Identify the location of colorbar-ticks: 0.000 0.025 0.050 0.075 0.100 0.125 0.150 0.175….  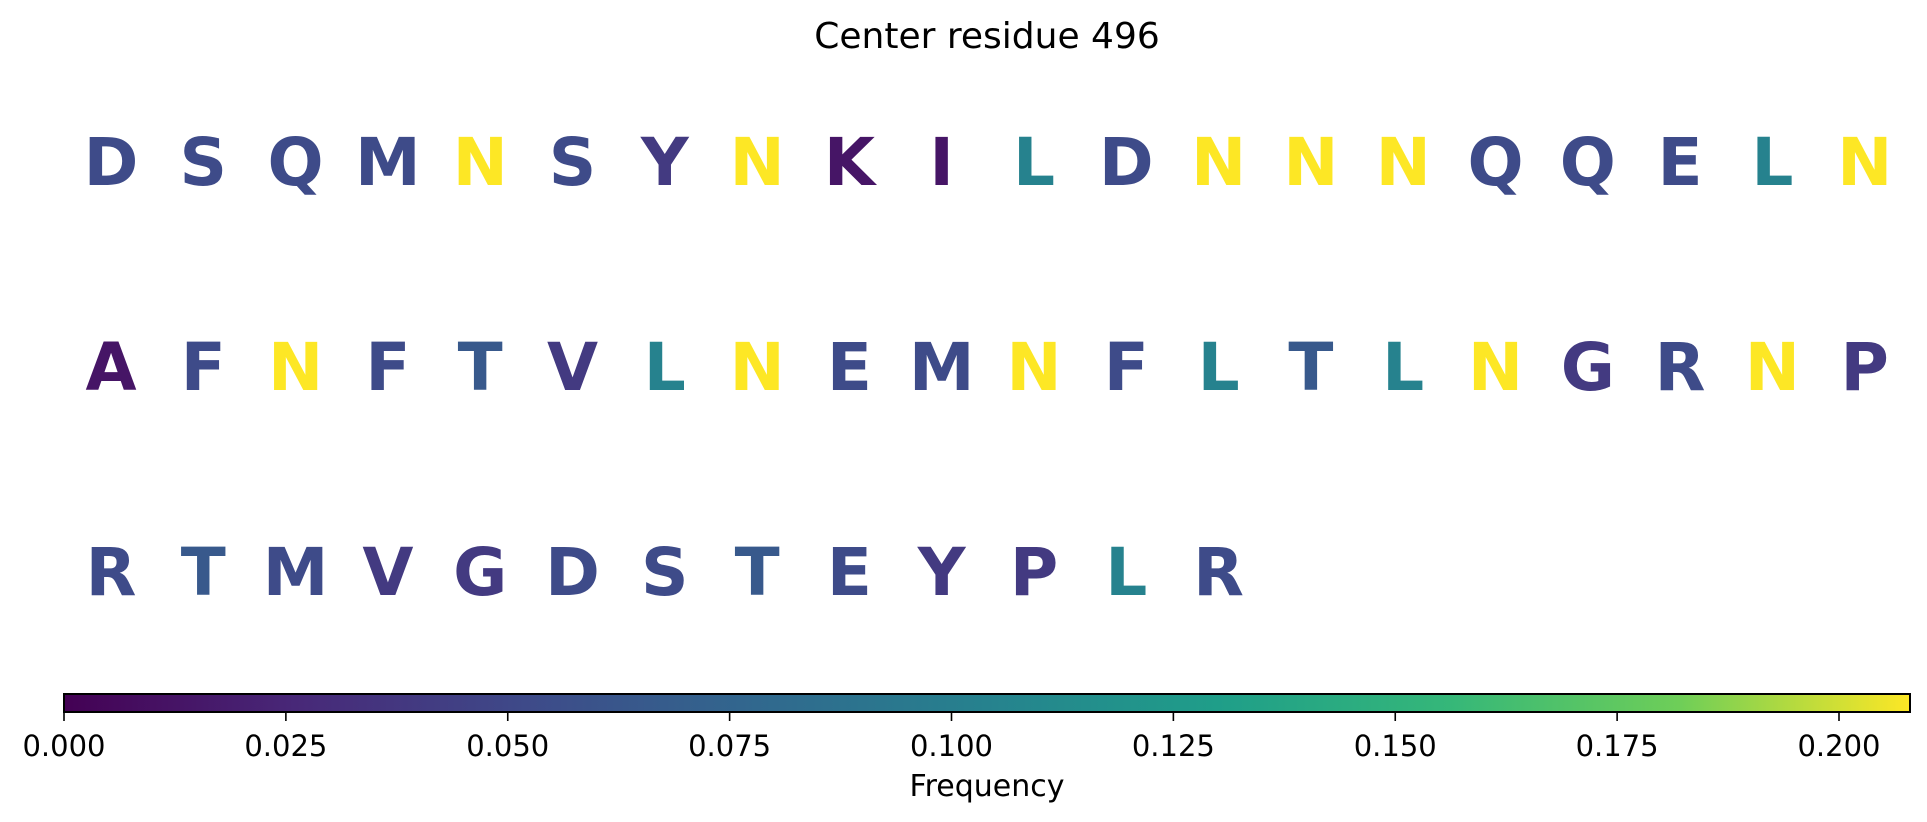
(951, 737).